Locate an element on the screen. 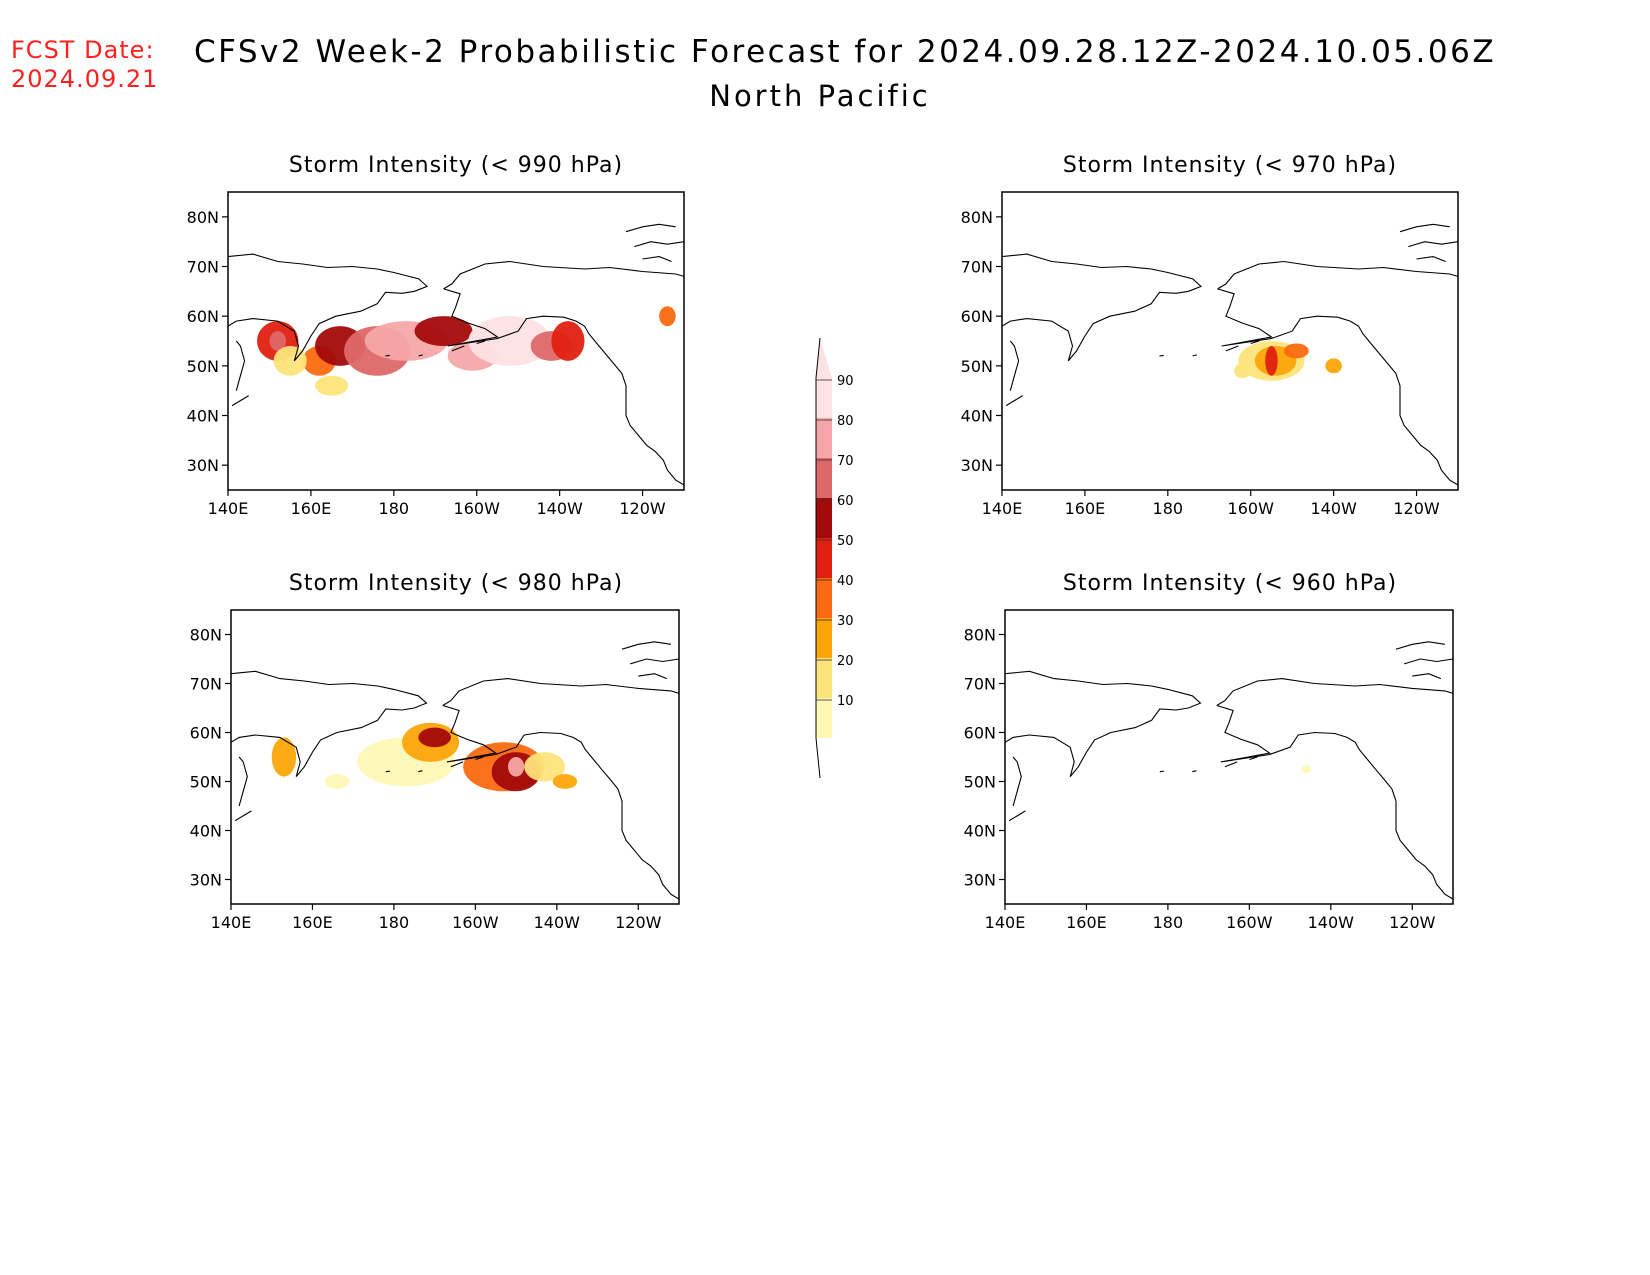 Image resolution: width=1650 pixels, height=1275 pixels. panel-title: Storm Intensity (< 990 hPa) is located at coordinates (456, 165).